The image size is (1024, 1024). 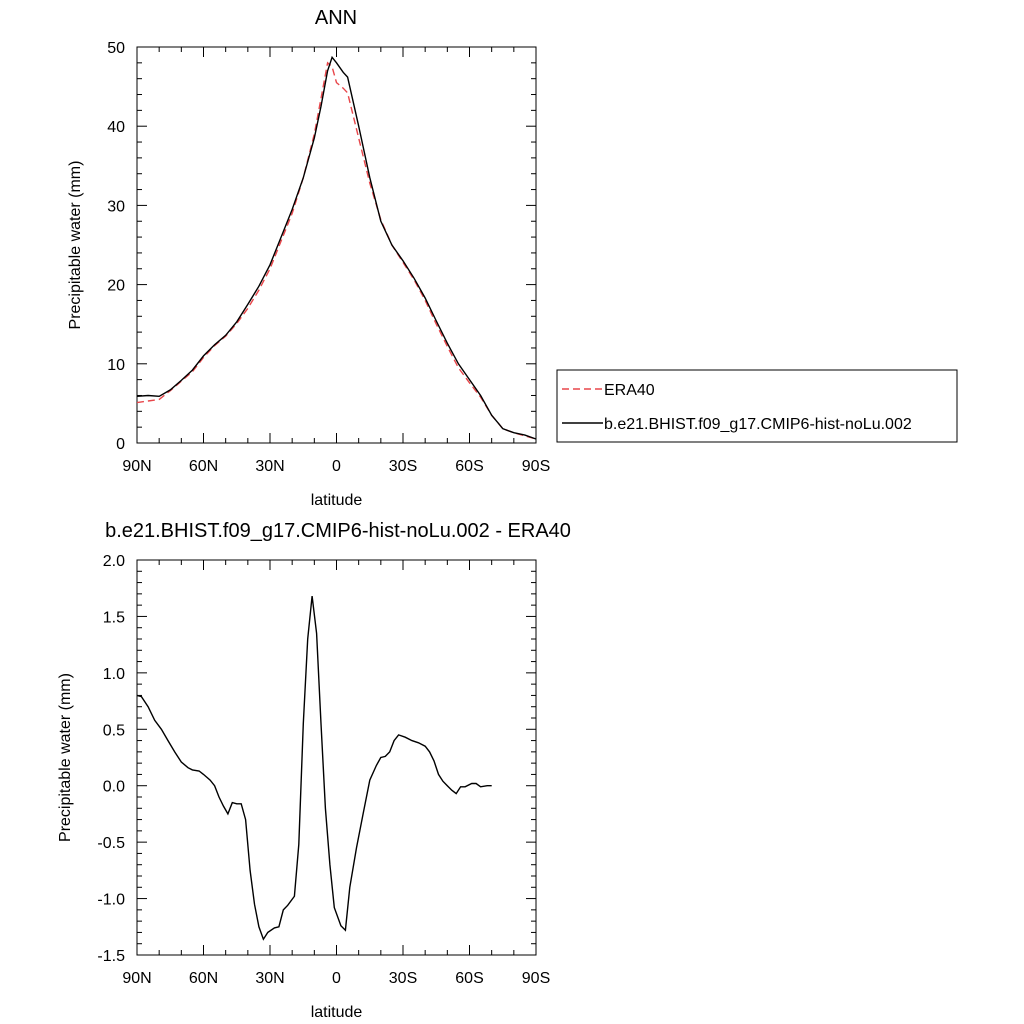 What do you see at coordinates (116, 48) in the screenshot?
I see `y-tick-label: 50` at bounding box center [116, 48].